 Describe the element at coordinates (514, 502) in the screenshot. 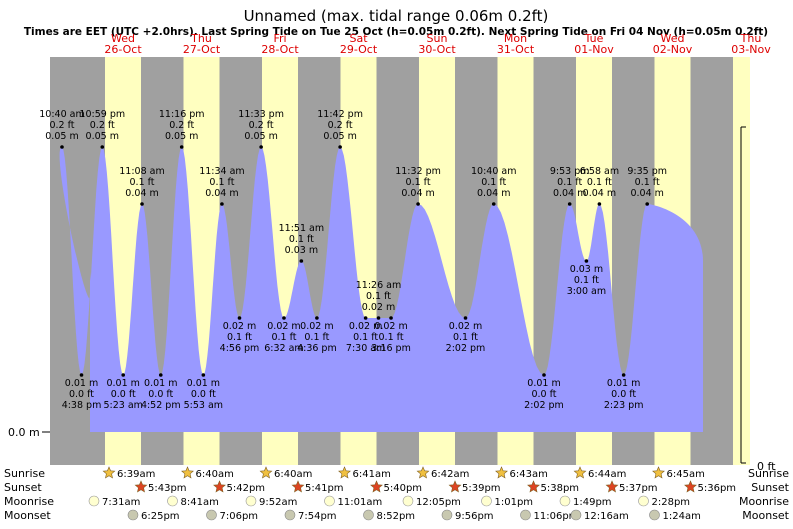

I see `moonrise-time: 1:01pm` at that location.